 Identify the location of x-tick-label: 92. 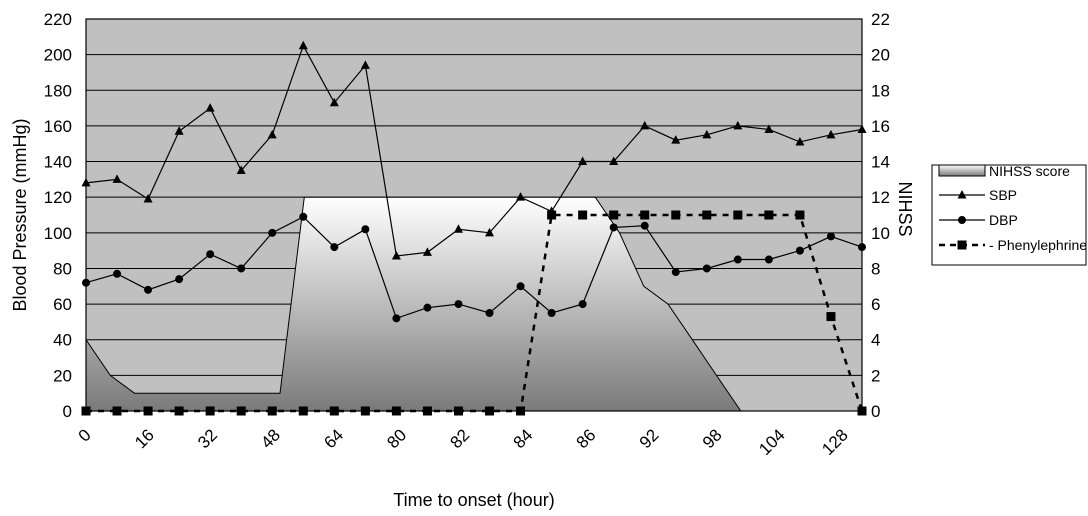
(649, 438).